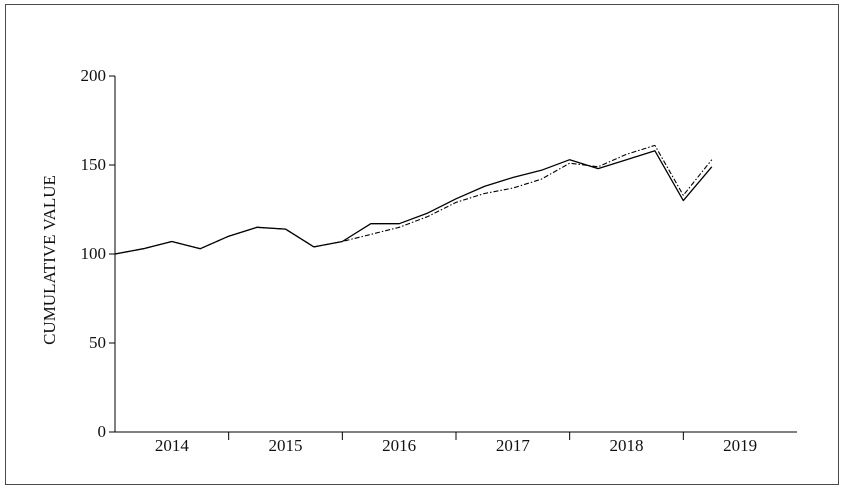  What do you see at coordinates (97, 342) in the screenshot?
I see `y-tick-label: 50` at bounding box center [97, 342].